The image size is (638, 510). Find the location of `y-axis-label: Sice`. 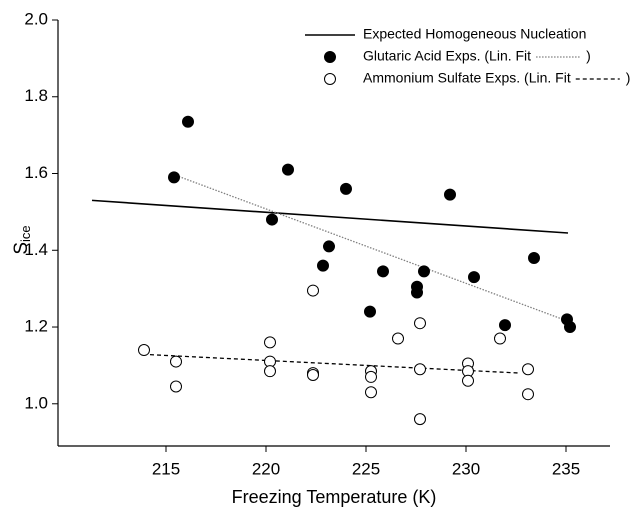

y-axis-label: Sice is located at coordinates (22, 239).